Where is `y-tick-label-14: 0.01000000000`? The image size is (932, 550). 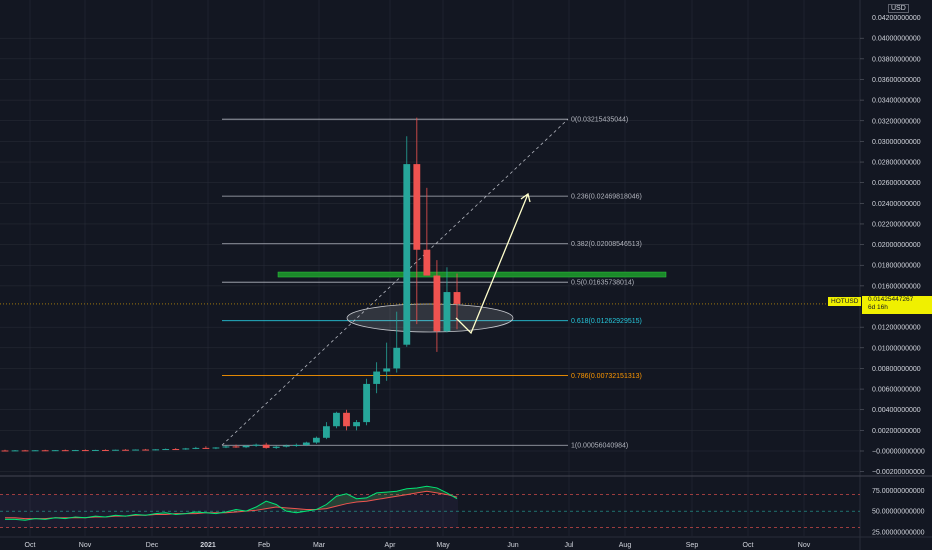 y-tick-label-14: 0.01000000000 is located at coordinates (896, 348).